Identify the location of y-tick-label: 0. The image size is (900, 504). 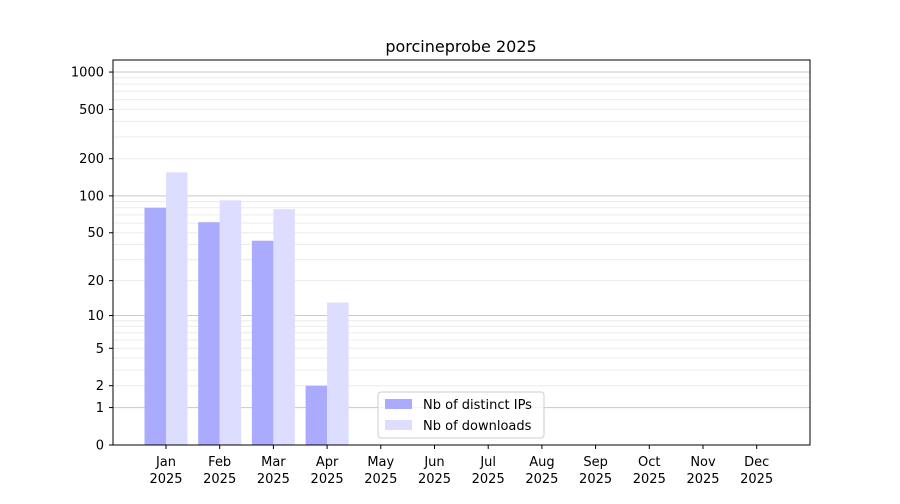
(100, 446).